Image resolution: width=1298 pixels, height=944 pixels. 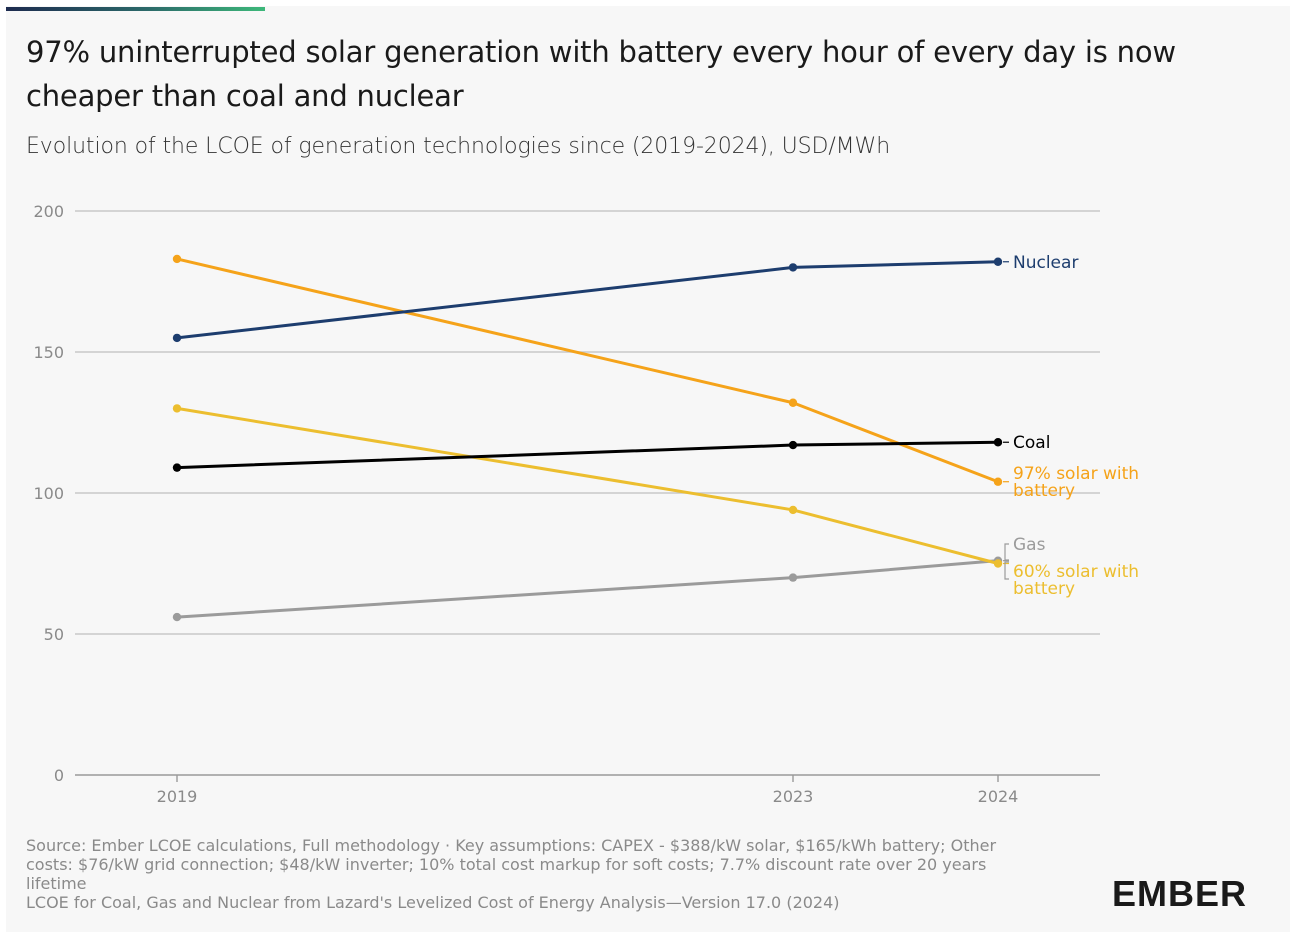 What do you see at coordinates (587, 300) in the screenshot?
I see `series-line-nuclear` at bounding box center [587, 300].